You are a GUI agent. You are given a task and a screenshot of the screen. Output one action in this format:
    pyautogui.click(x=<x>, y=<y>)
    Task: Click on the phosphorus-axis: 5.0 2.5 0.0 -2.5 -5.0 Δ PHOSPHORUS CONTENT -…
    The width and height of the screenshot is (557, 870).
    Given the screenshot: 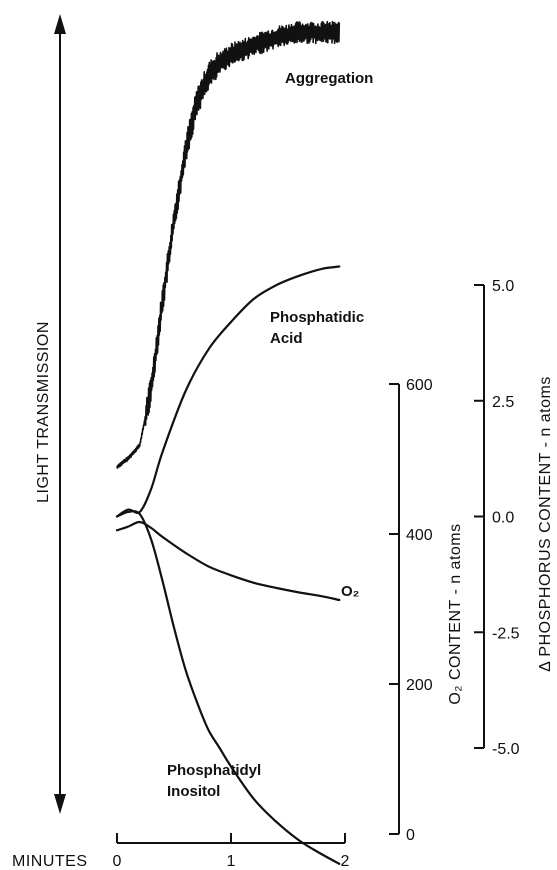 What is the action you would take?
    pyautogui.click(x=514, y=518)
    